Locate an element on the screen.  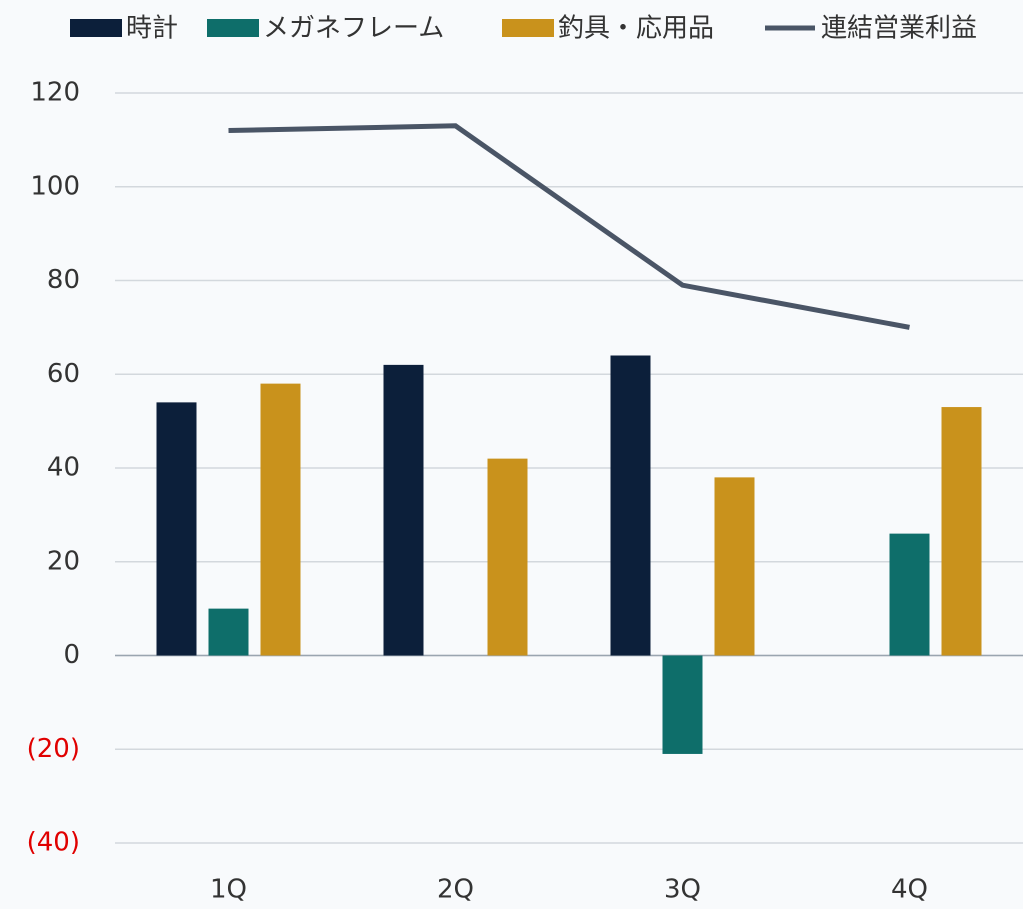
x-tick-label: 1Q is located at coordinates (228, 890).